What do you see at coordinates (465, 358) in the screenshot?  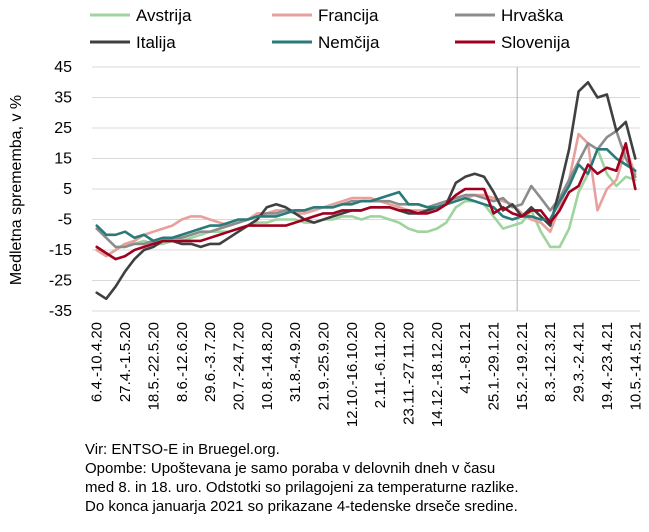 I see `x-tick-label: 4.1.-8.1.21` at bounding box center [465, 358].